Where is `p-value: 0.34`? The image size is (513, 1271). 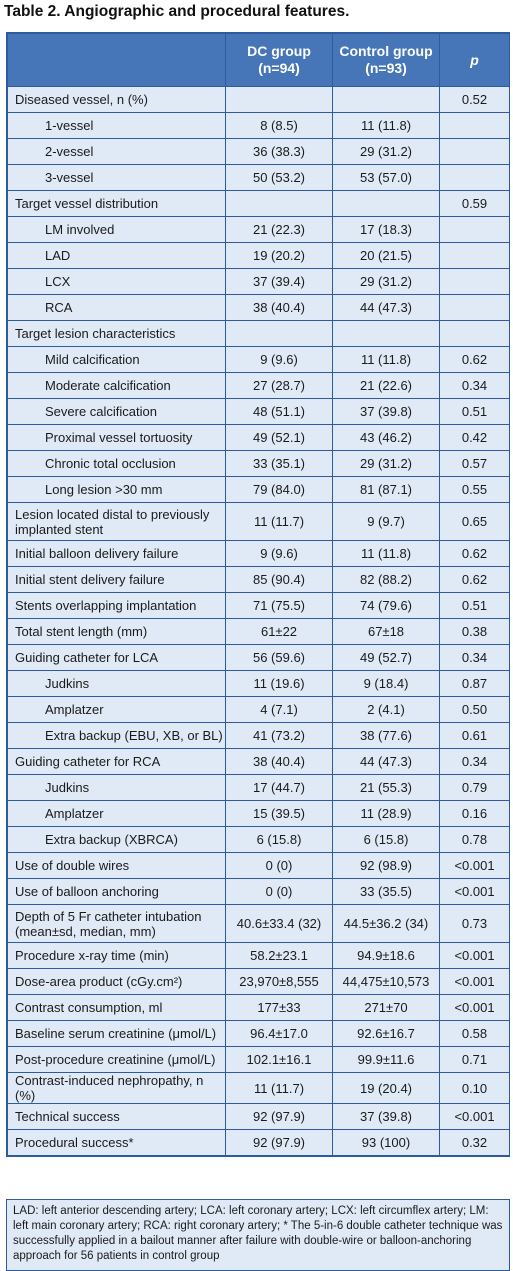
p-value: 0.34 is located at coordinates (474, 761).